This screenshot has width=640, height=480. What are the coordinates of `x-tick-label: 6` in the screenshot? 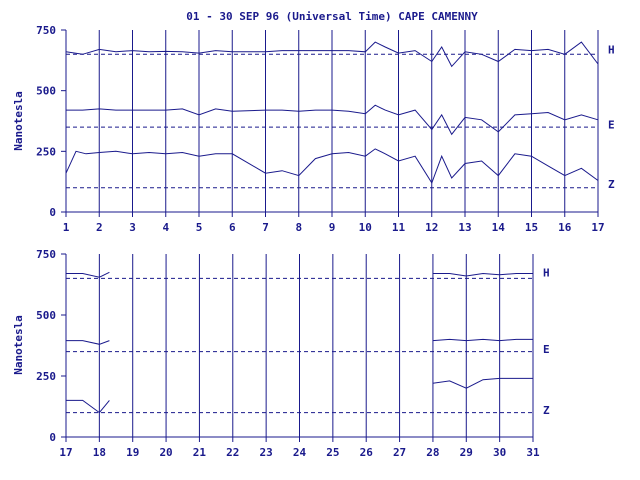 It's located at (232, 227).